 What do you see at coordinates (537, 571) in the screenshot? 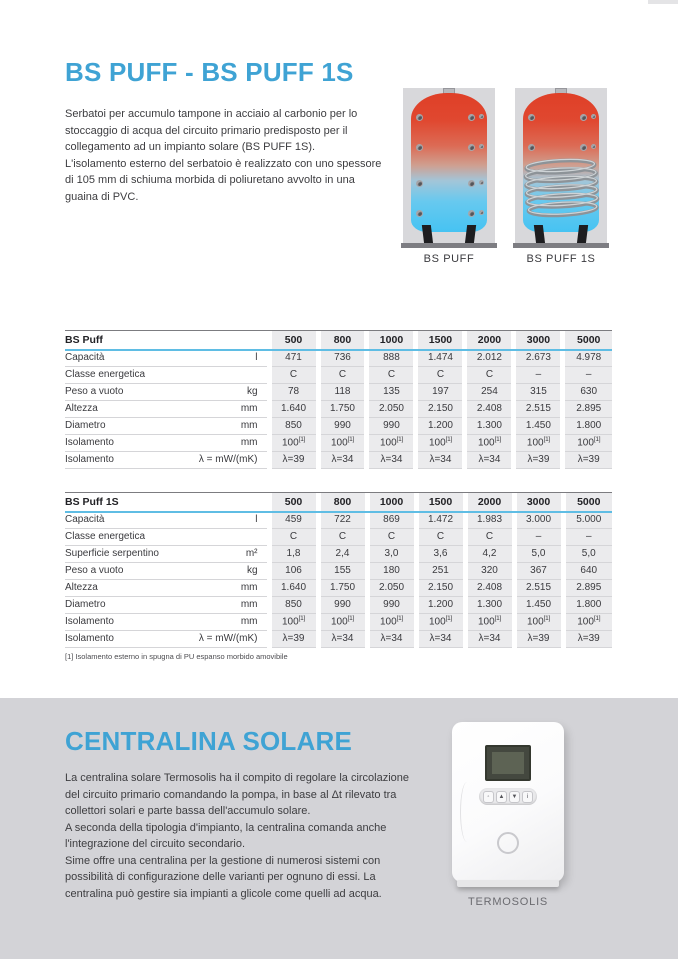
I see `table-cell: 367` at bounding box center [537, 571].